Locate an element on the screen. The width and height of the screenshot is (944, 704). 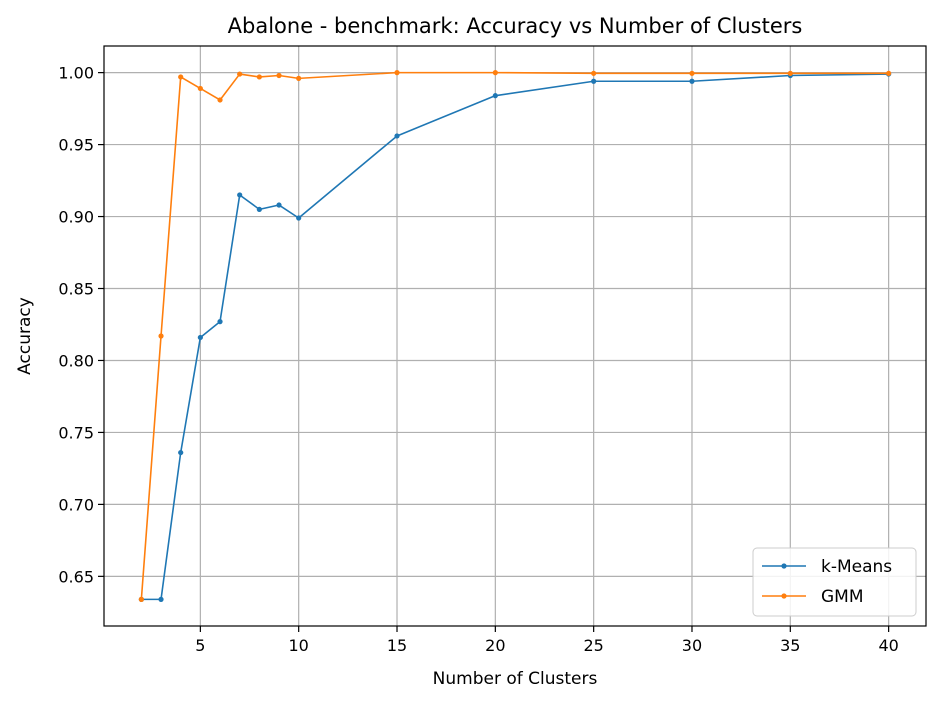
x-axis-ticks: 5 10 15 20 25 30 35 40 is located at coordinates (547, 640).